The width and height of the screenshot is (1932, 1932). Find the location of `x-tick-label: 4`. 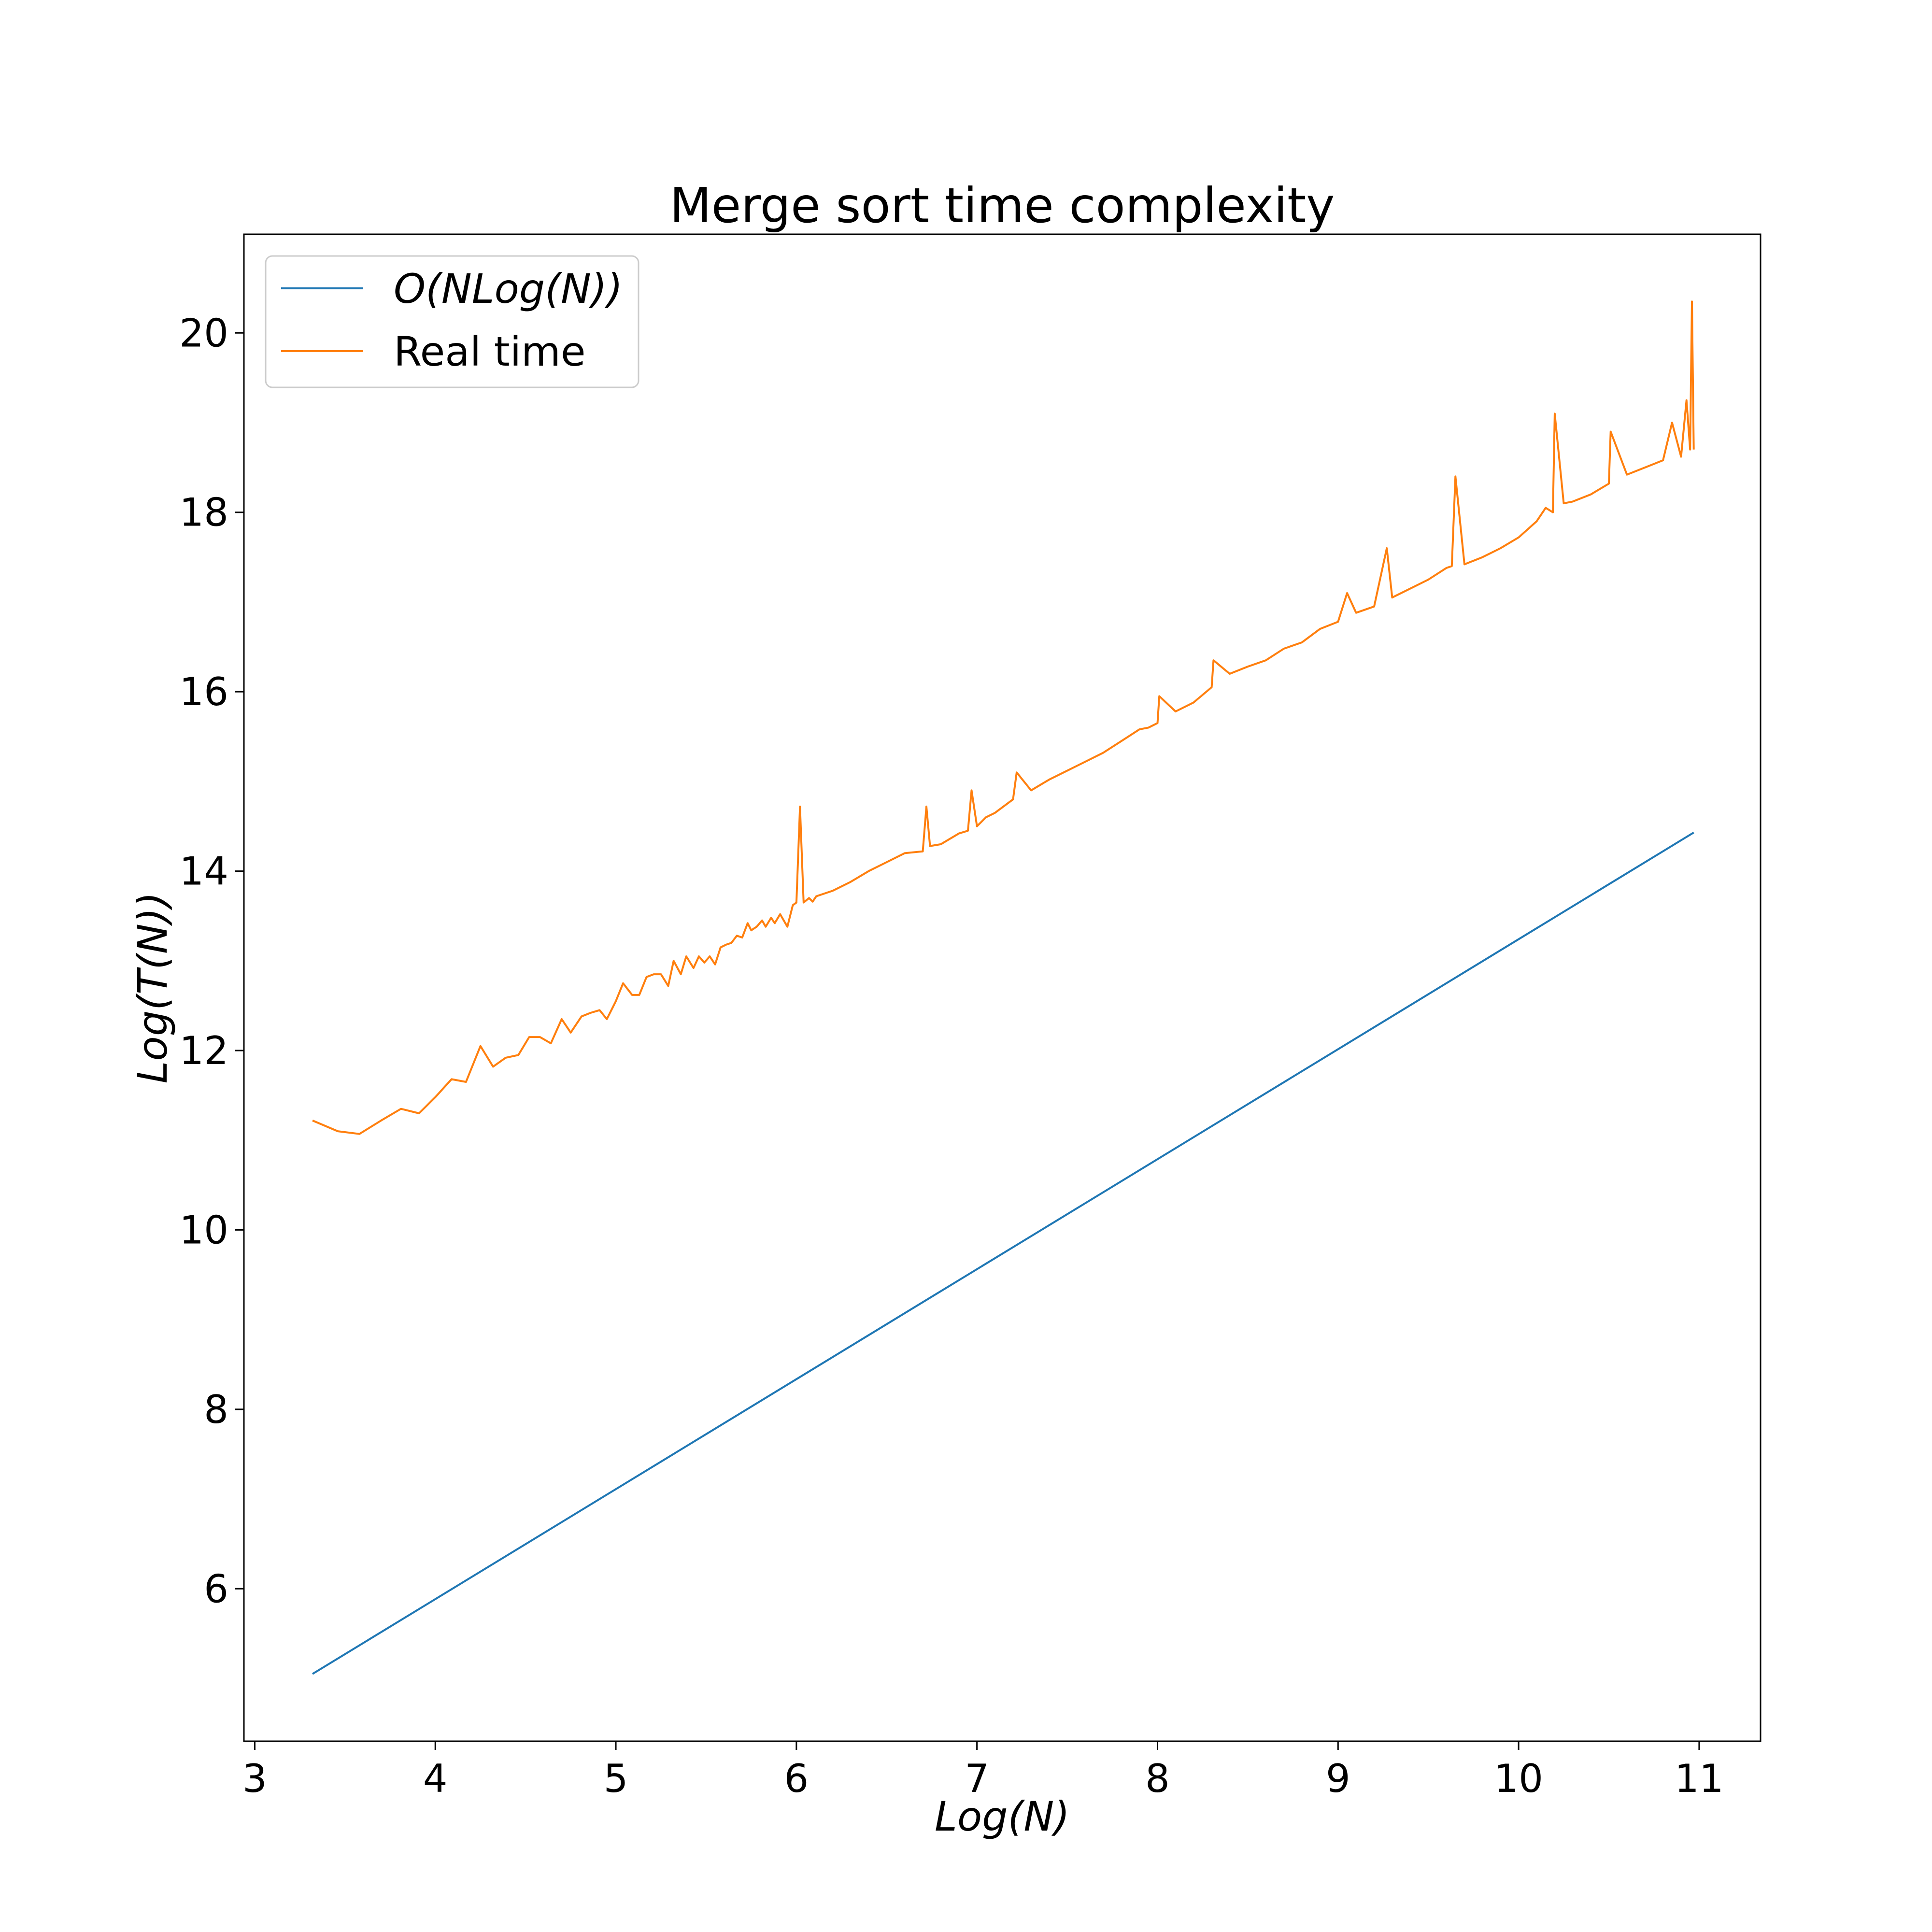

x-tick-label: 4 is located at coordinates (435, 1778).